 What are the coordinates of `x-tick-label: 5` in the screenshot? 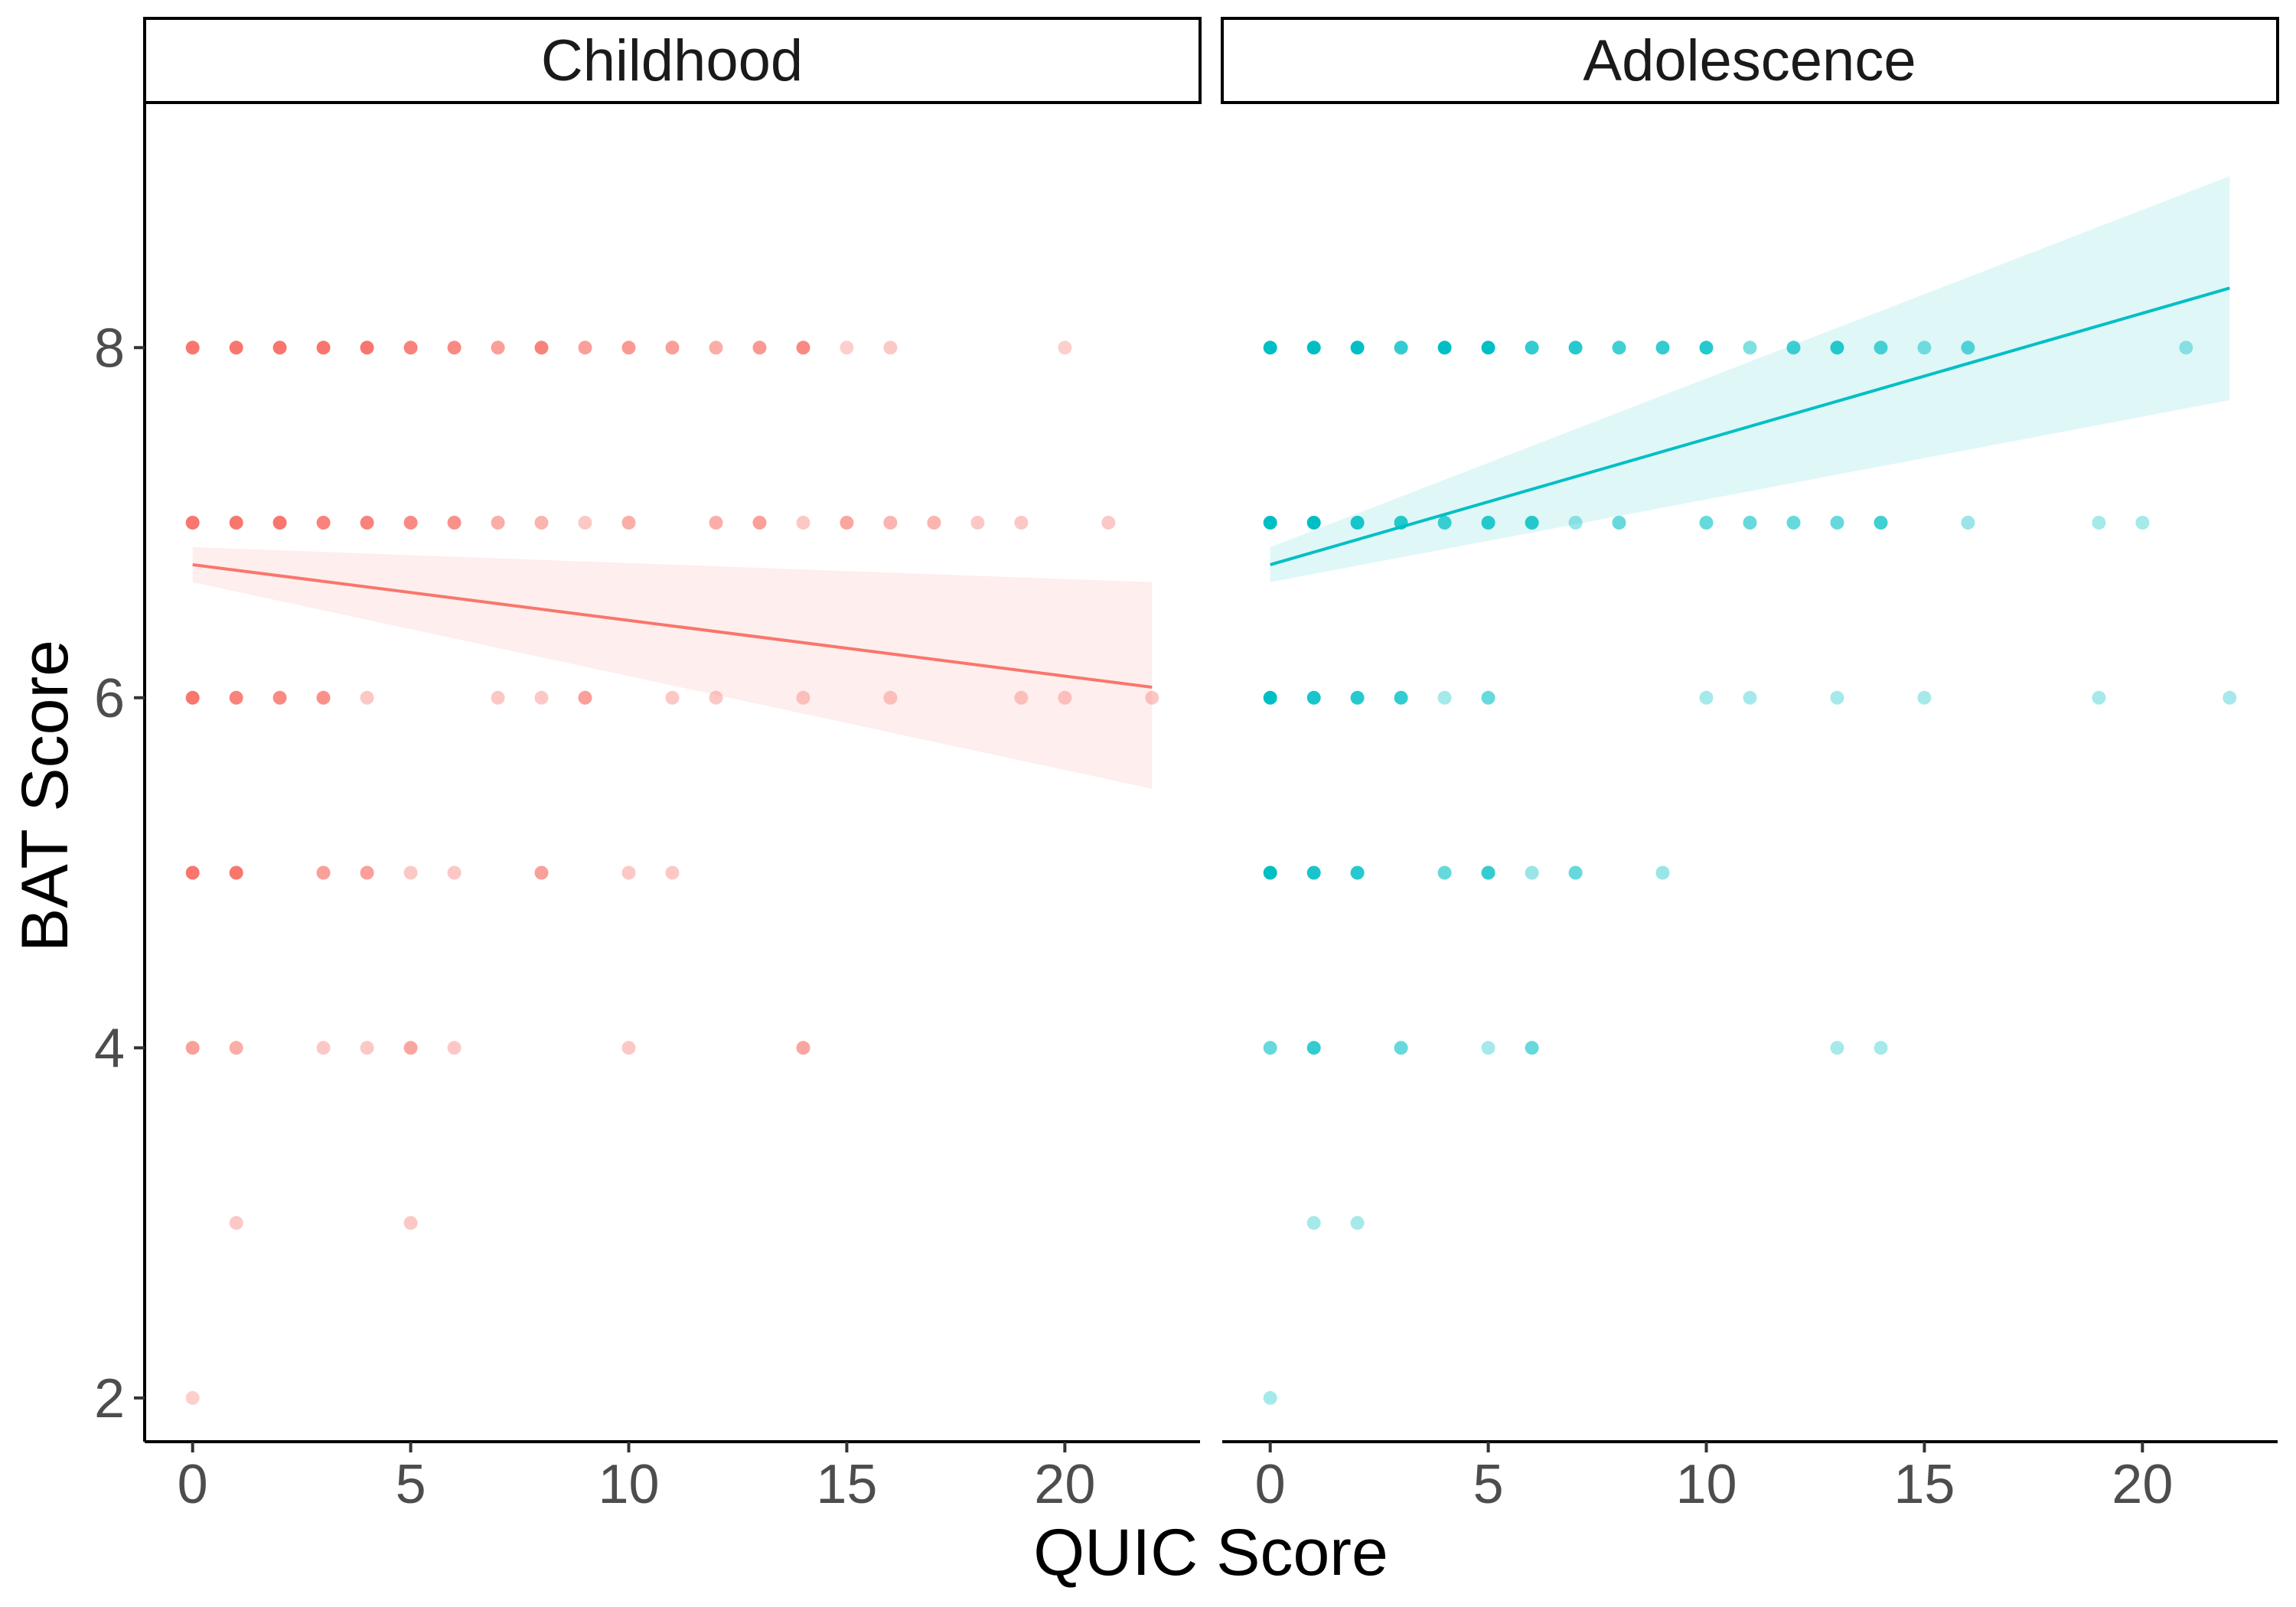 It's located at (411, 1485).